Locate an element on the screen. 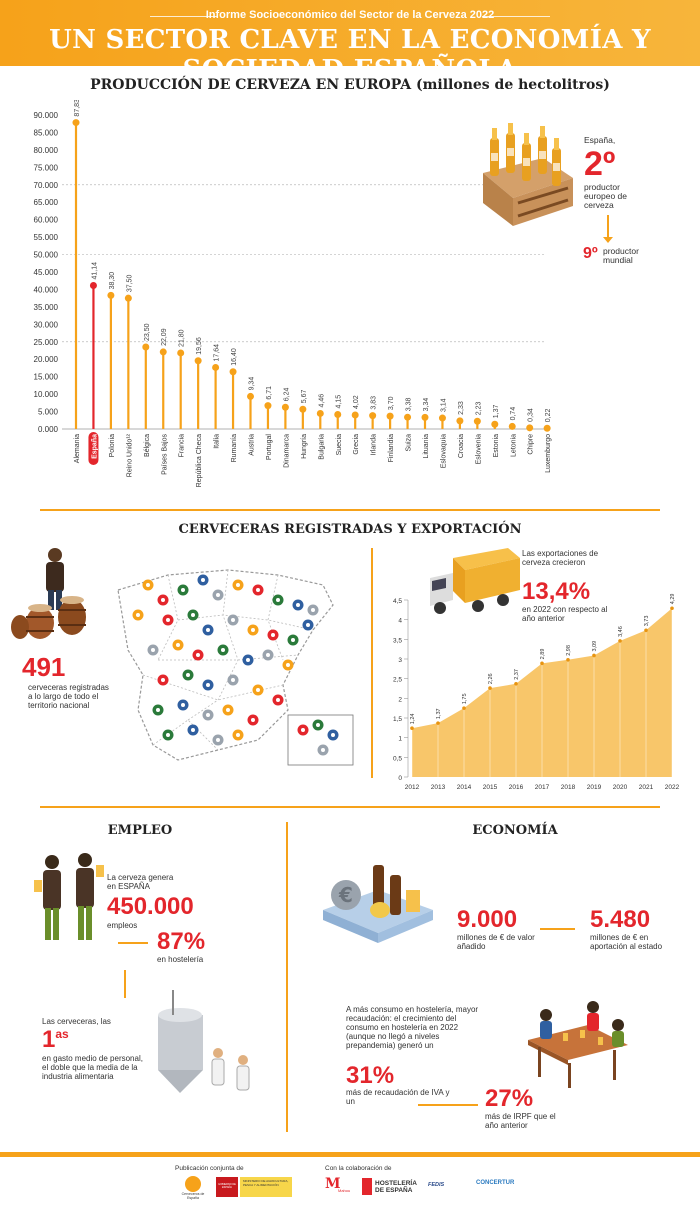 This screenshot has height=1215, width=700. category-label: Bélgica is located at coordinates (147, 445).